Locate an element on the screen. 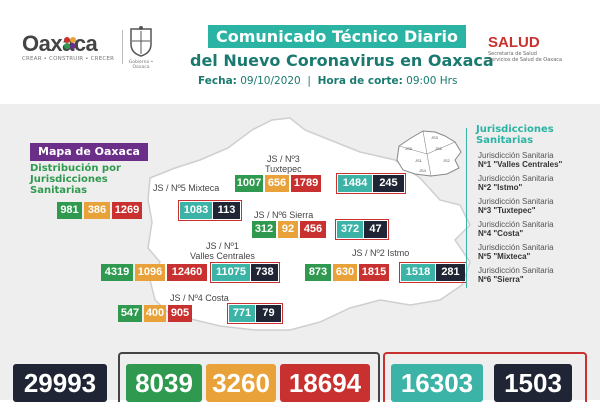 The image size is (600, 402). legend-item-4-name: Nº4 "Costa" is located at coordinates (501, 233).